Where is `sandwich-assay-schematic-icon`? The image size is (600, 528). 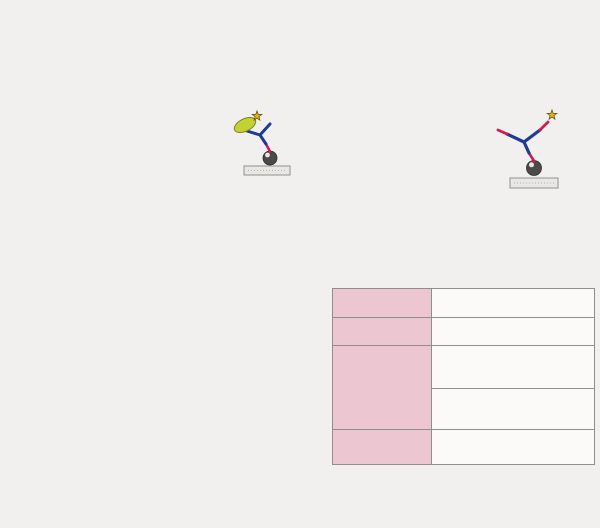 sandwich-assay-schematic-icon is located at coordinates (262, 143).